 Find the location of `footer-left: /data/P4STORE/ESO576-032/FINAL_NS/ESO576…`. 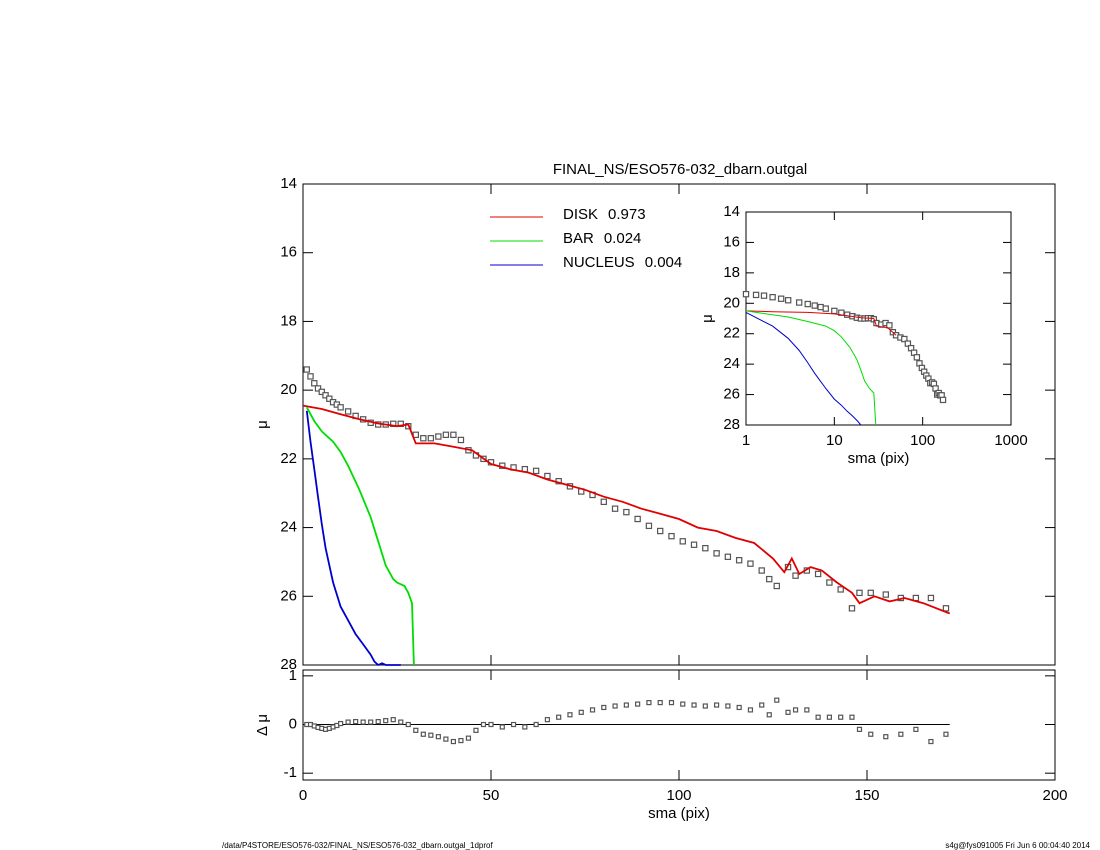

footer-left: /data/P4STORE/ESO576-032/FINAL_NS/ESO576… is located at coordinates (357, 845).